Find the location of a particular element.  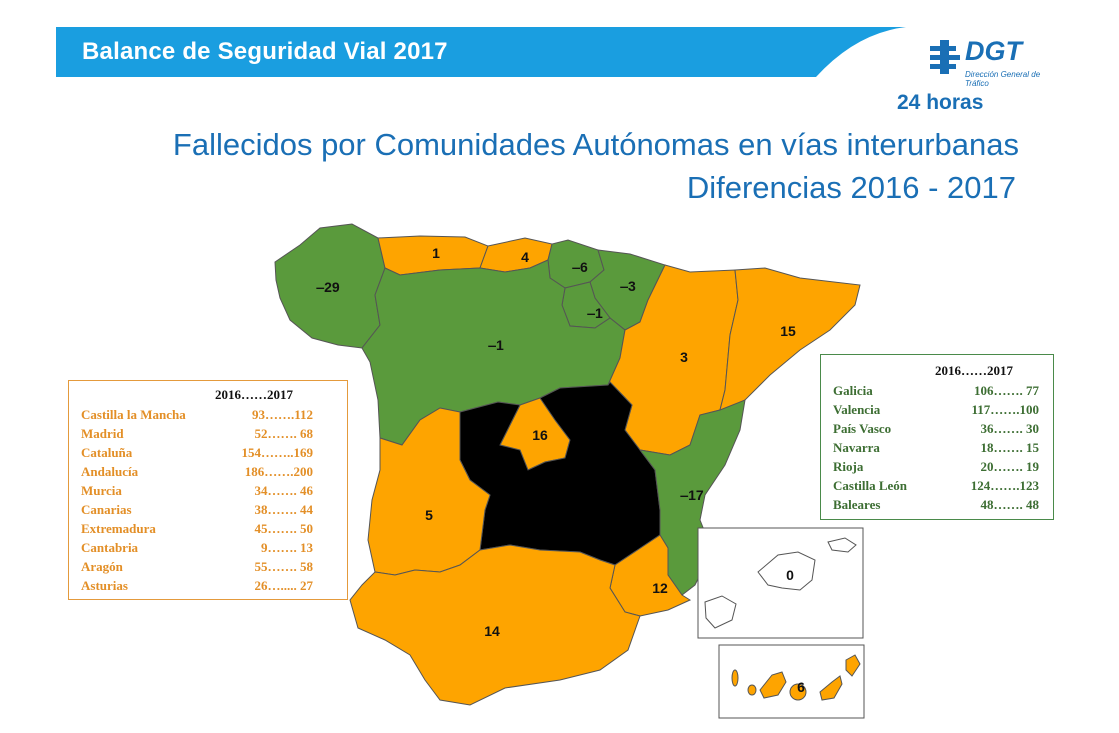

legend-region-values: 36……. 30 is located at coordinates (1010, 428).